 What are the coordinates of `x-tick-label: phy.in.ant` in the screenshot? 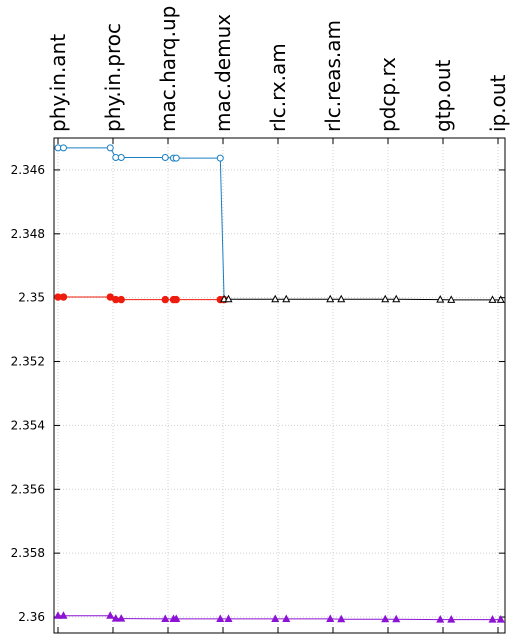 It's located at (58, 83).